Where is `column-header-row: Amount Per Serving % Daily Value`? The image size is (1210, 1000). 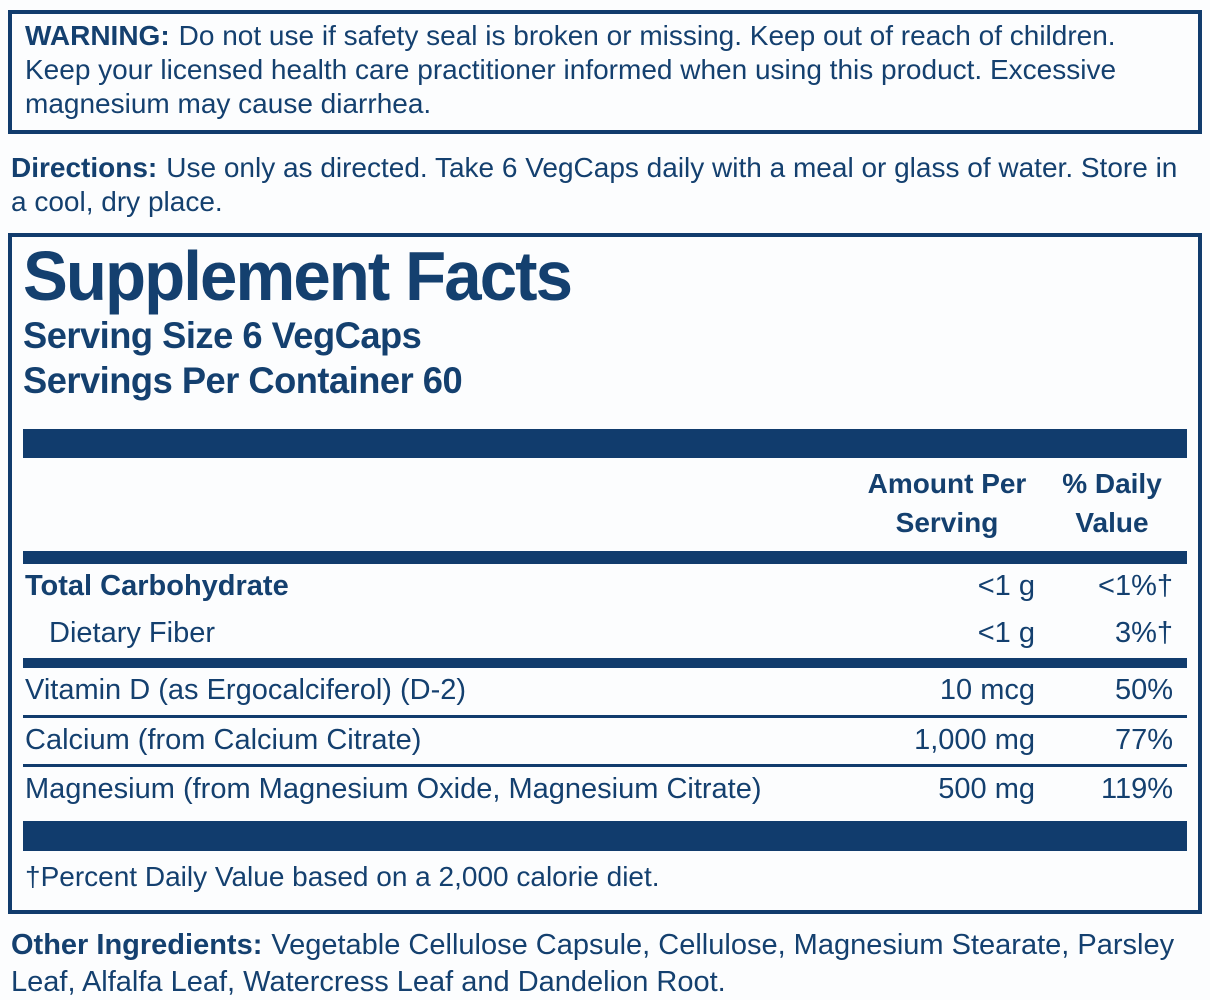 column-header-row: Amount Per Serving % Daily Value is located at coordinates (605, 504).